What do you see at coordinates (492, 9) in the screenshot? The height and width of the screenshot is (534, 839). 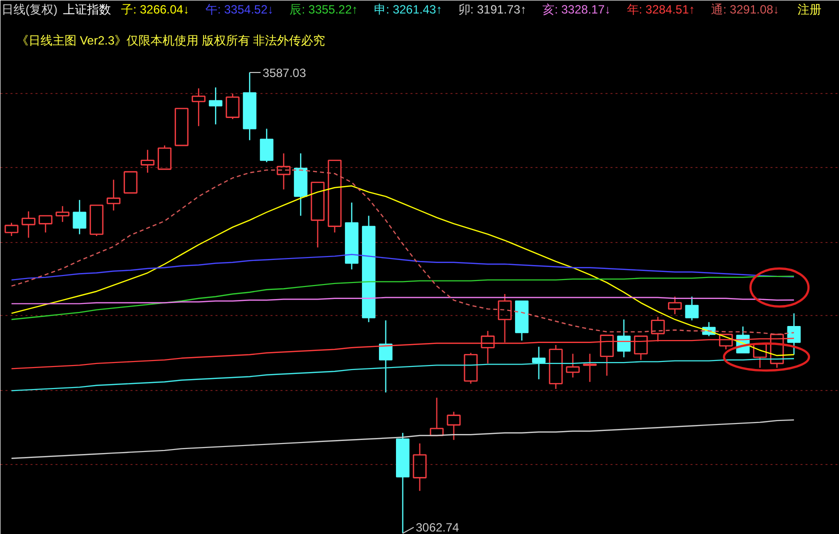 I see `text: 卯: 3191.73↑` at bounding box center [492, 9].